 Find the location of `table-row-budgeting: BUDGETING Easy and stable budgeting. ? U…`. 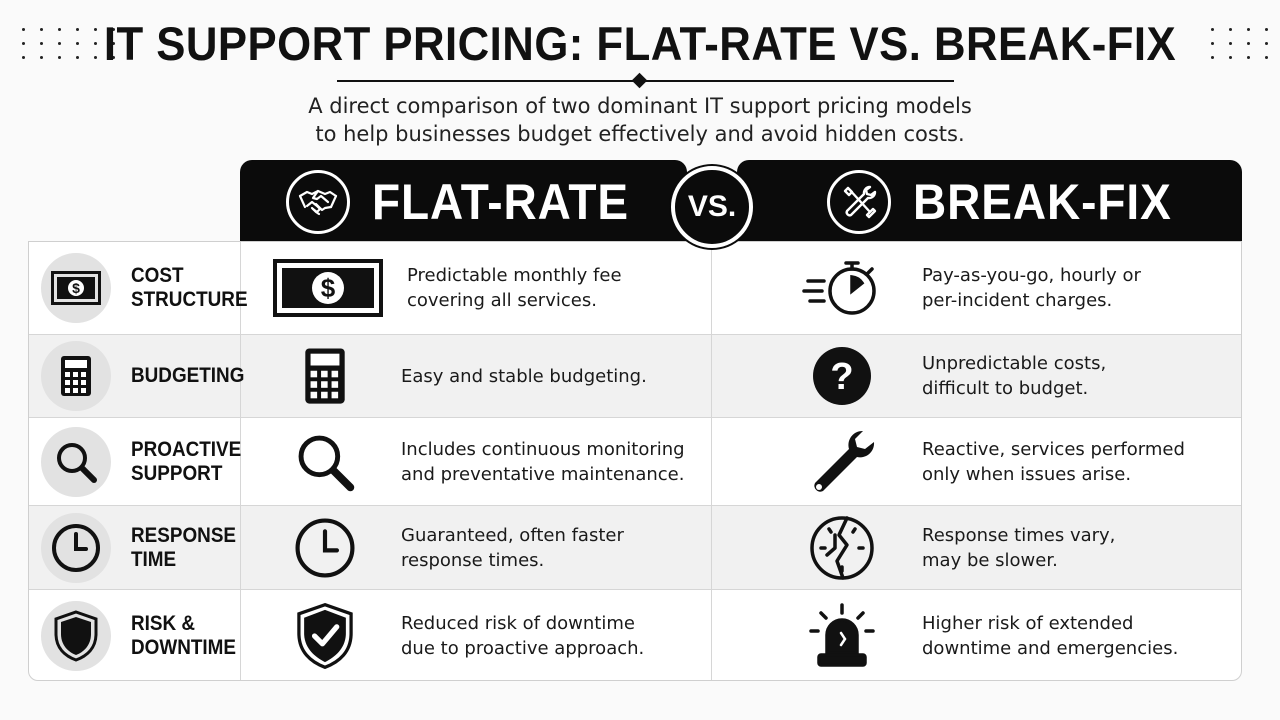

table-row-budgeting: BUDGETING Easy and stable budgeting. ? U… is located at coordinates (635, 376).